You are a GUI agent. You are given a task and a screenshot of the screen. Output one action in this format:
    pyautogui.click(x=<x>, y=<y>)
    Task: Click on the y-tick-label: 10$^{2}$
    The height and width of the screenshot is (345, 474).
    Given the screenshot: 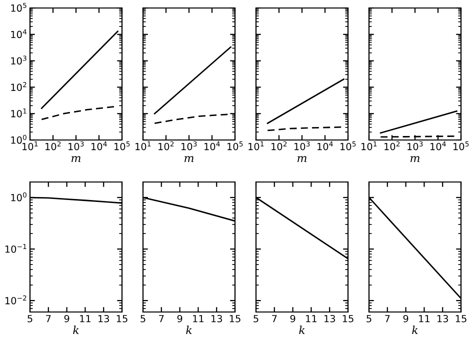 What is the action you would take?
    pyautogui.click(x=18, y=86)
    